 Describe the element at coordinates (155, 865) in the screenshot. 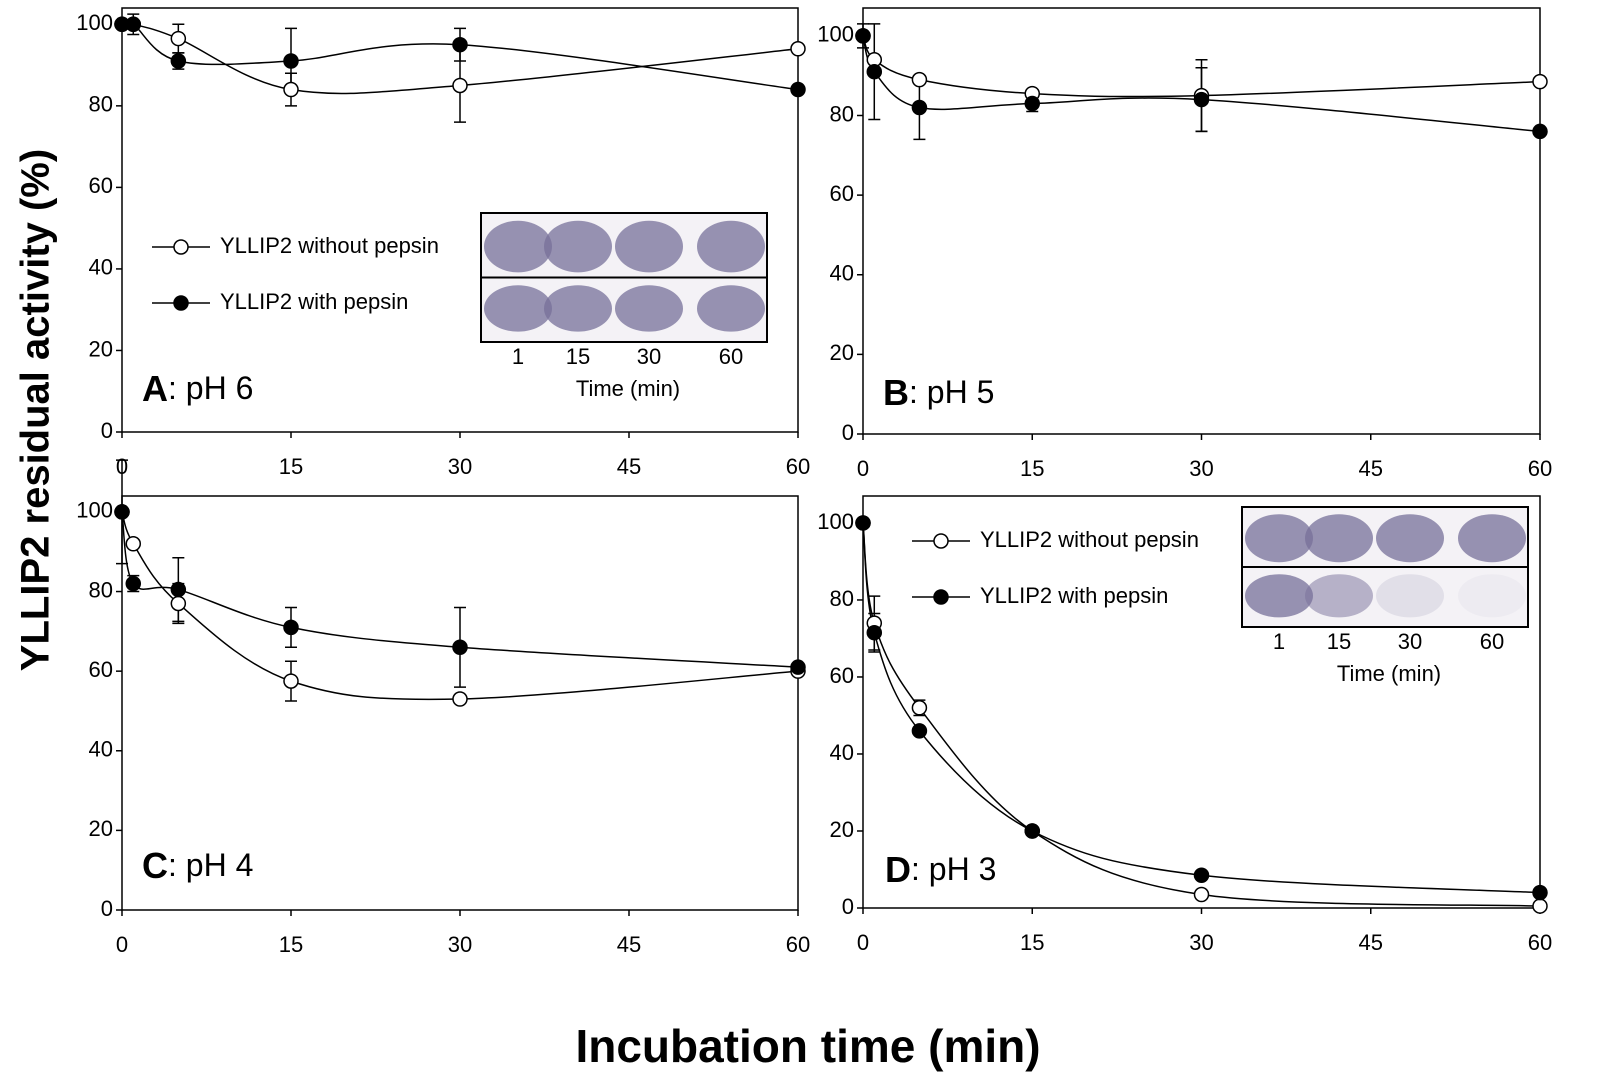

I see `panel-letter: C` at that location.